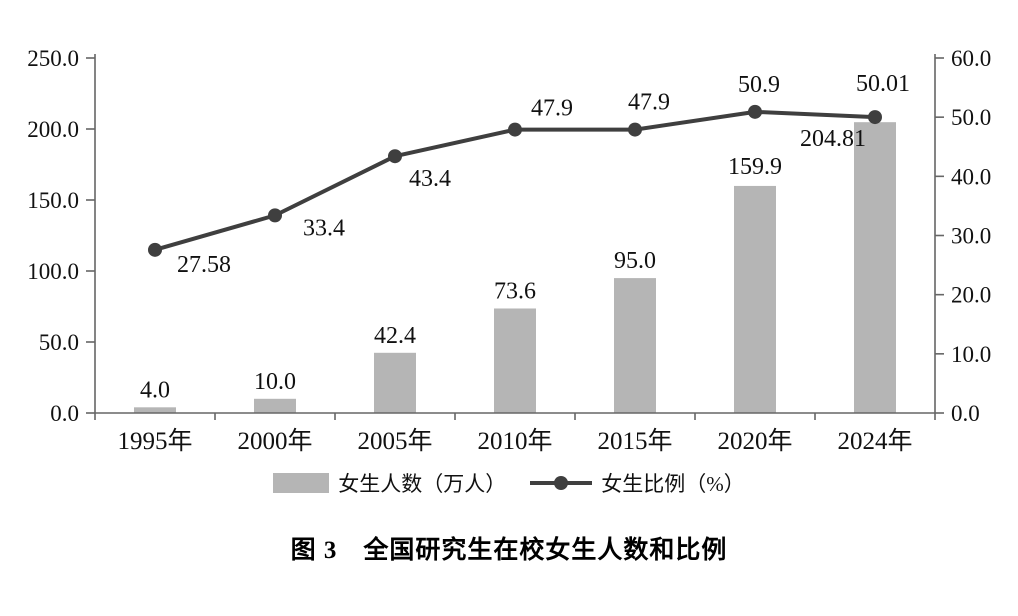 This screenshot has height=616, width=1018. What do you see at coordinates (759, 85) in the screenshot?
I see `line-value-label: 50.9` at bounding box center [759, 85].